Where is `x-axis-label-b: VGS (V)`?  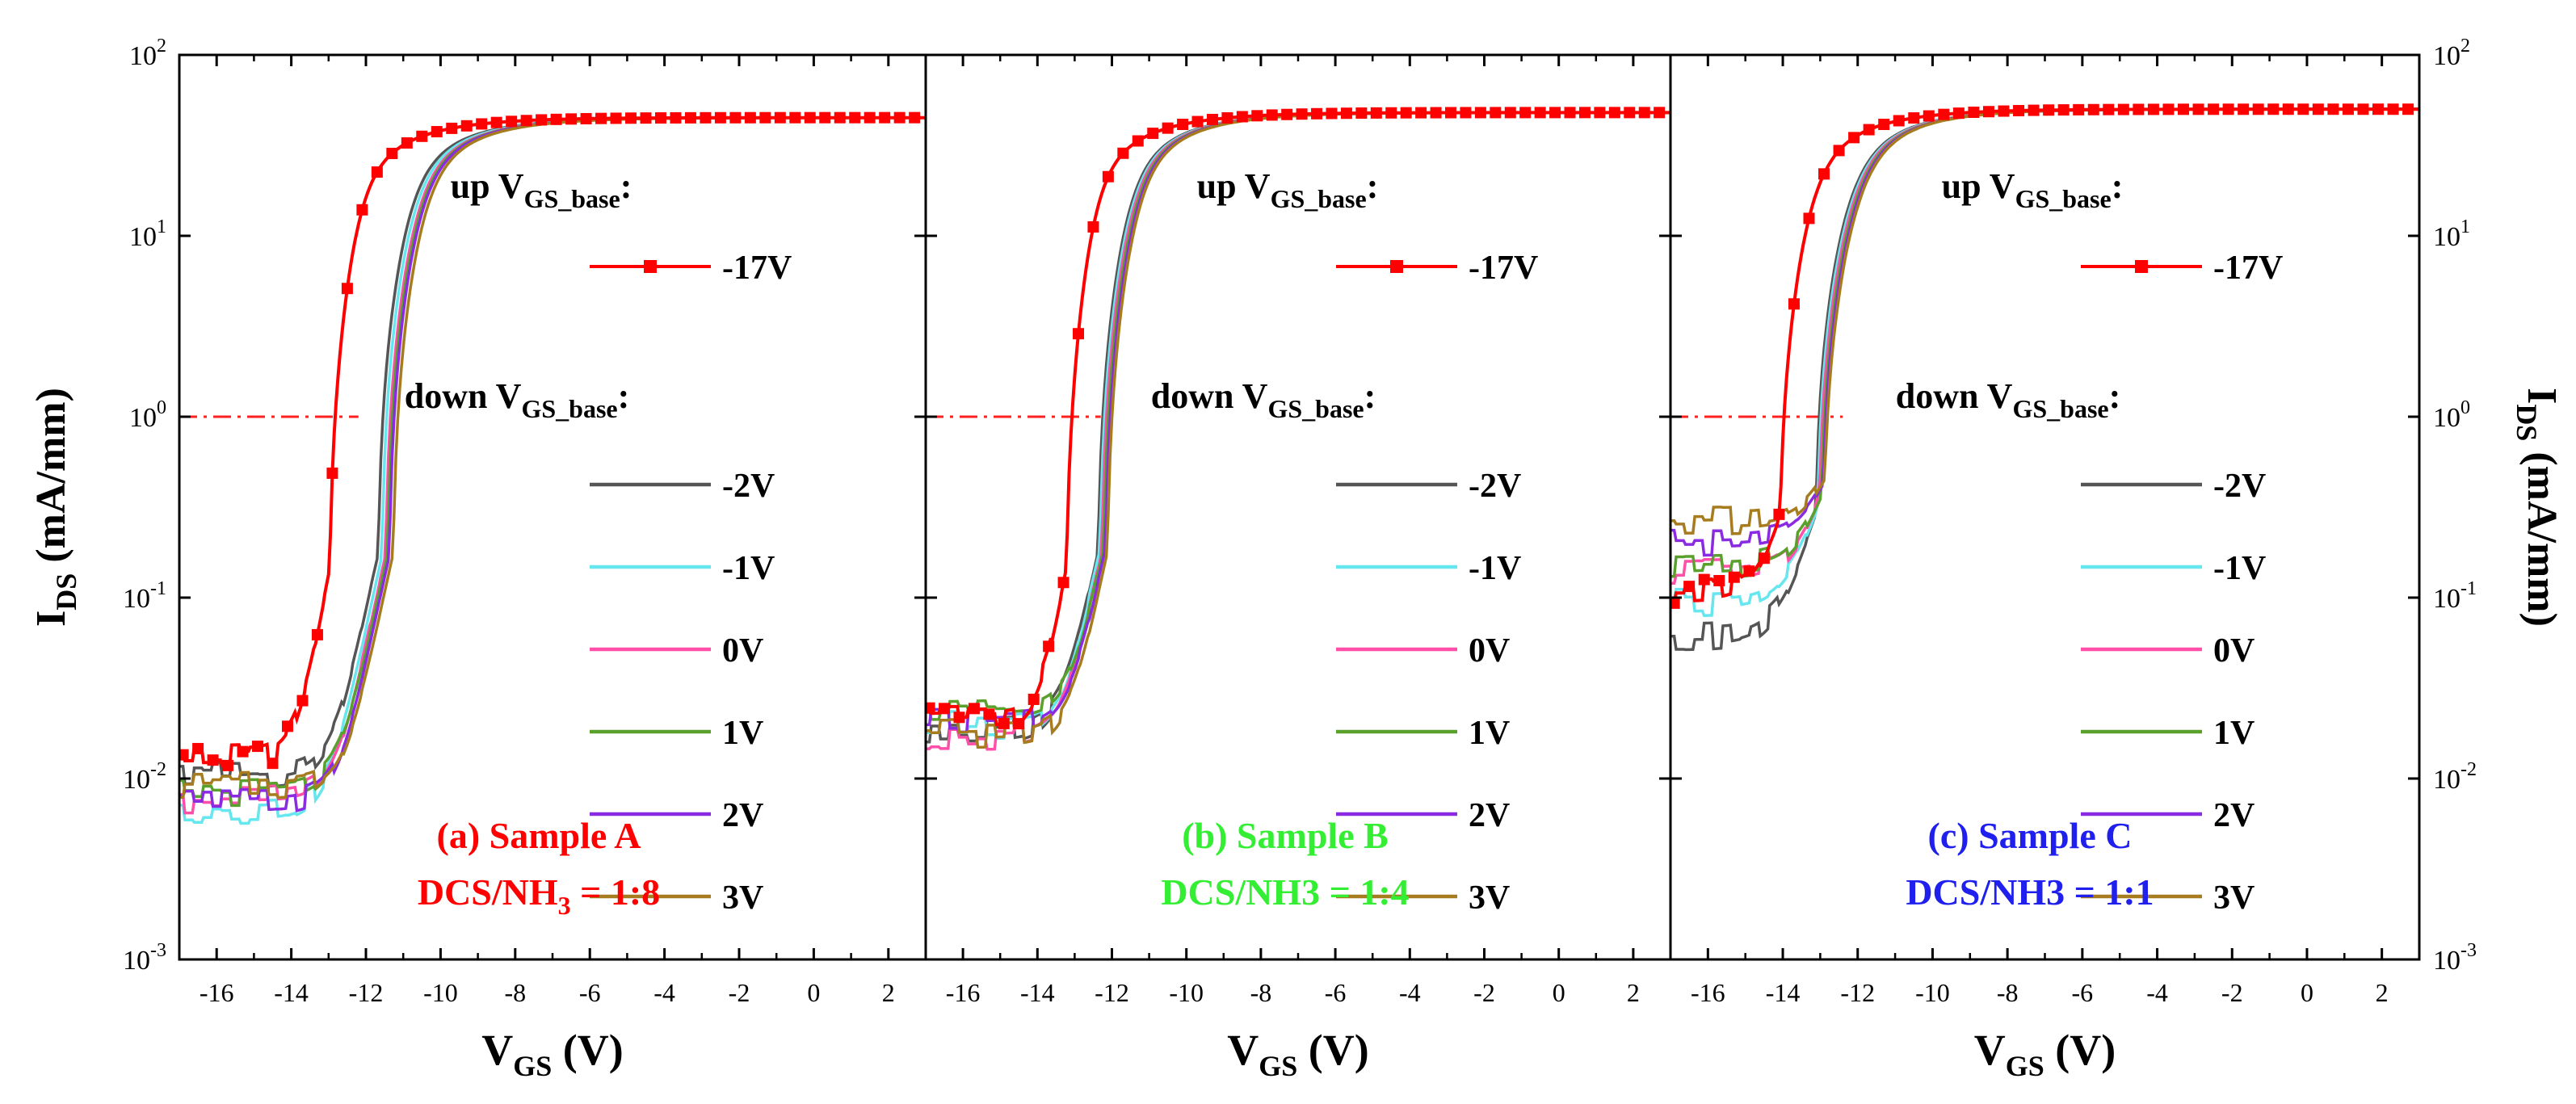 x-axis-label-b: VGS (V) is located at coordinates (1298, 1054).